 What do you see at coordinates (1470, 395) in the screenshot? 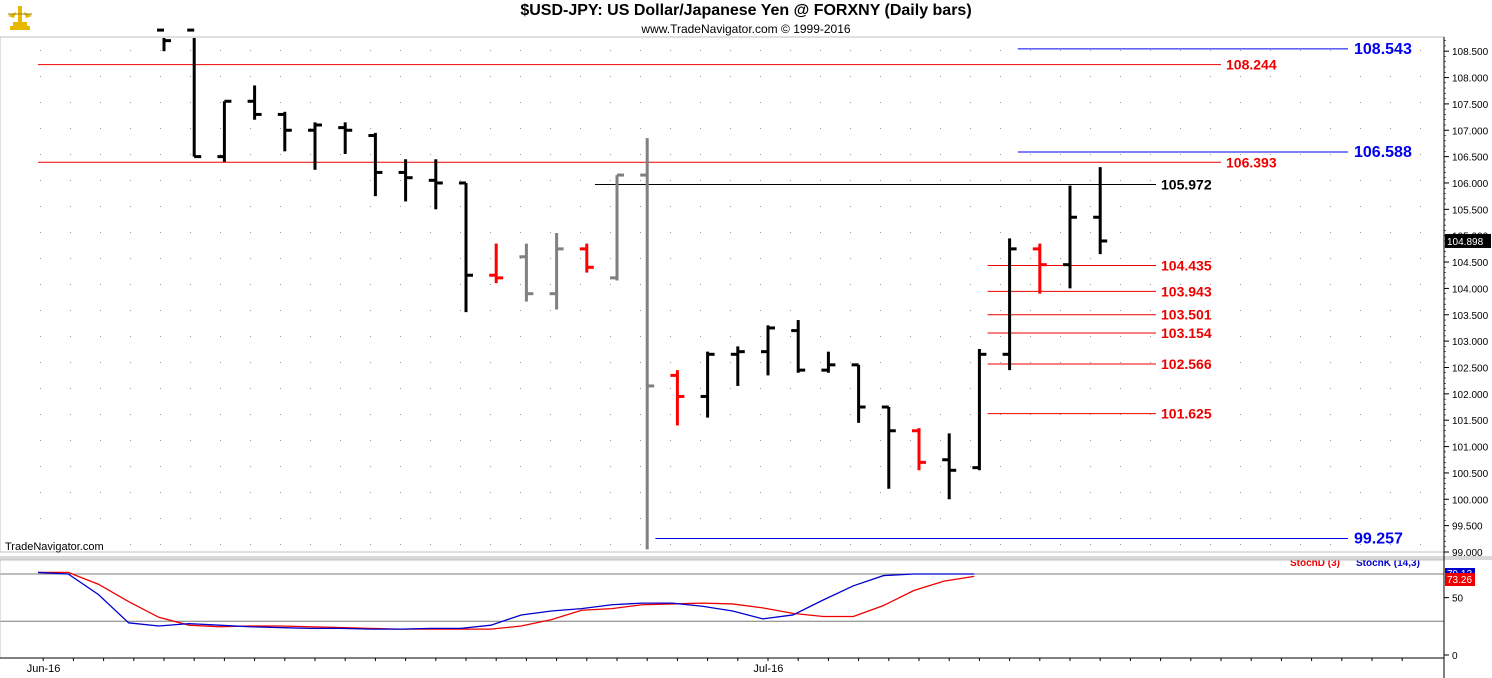
I see `y-tick-label: 102.000` at bounding box center [1470, 395].